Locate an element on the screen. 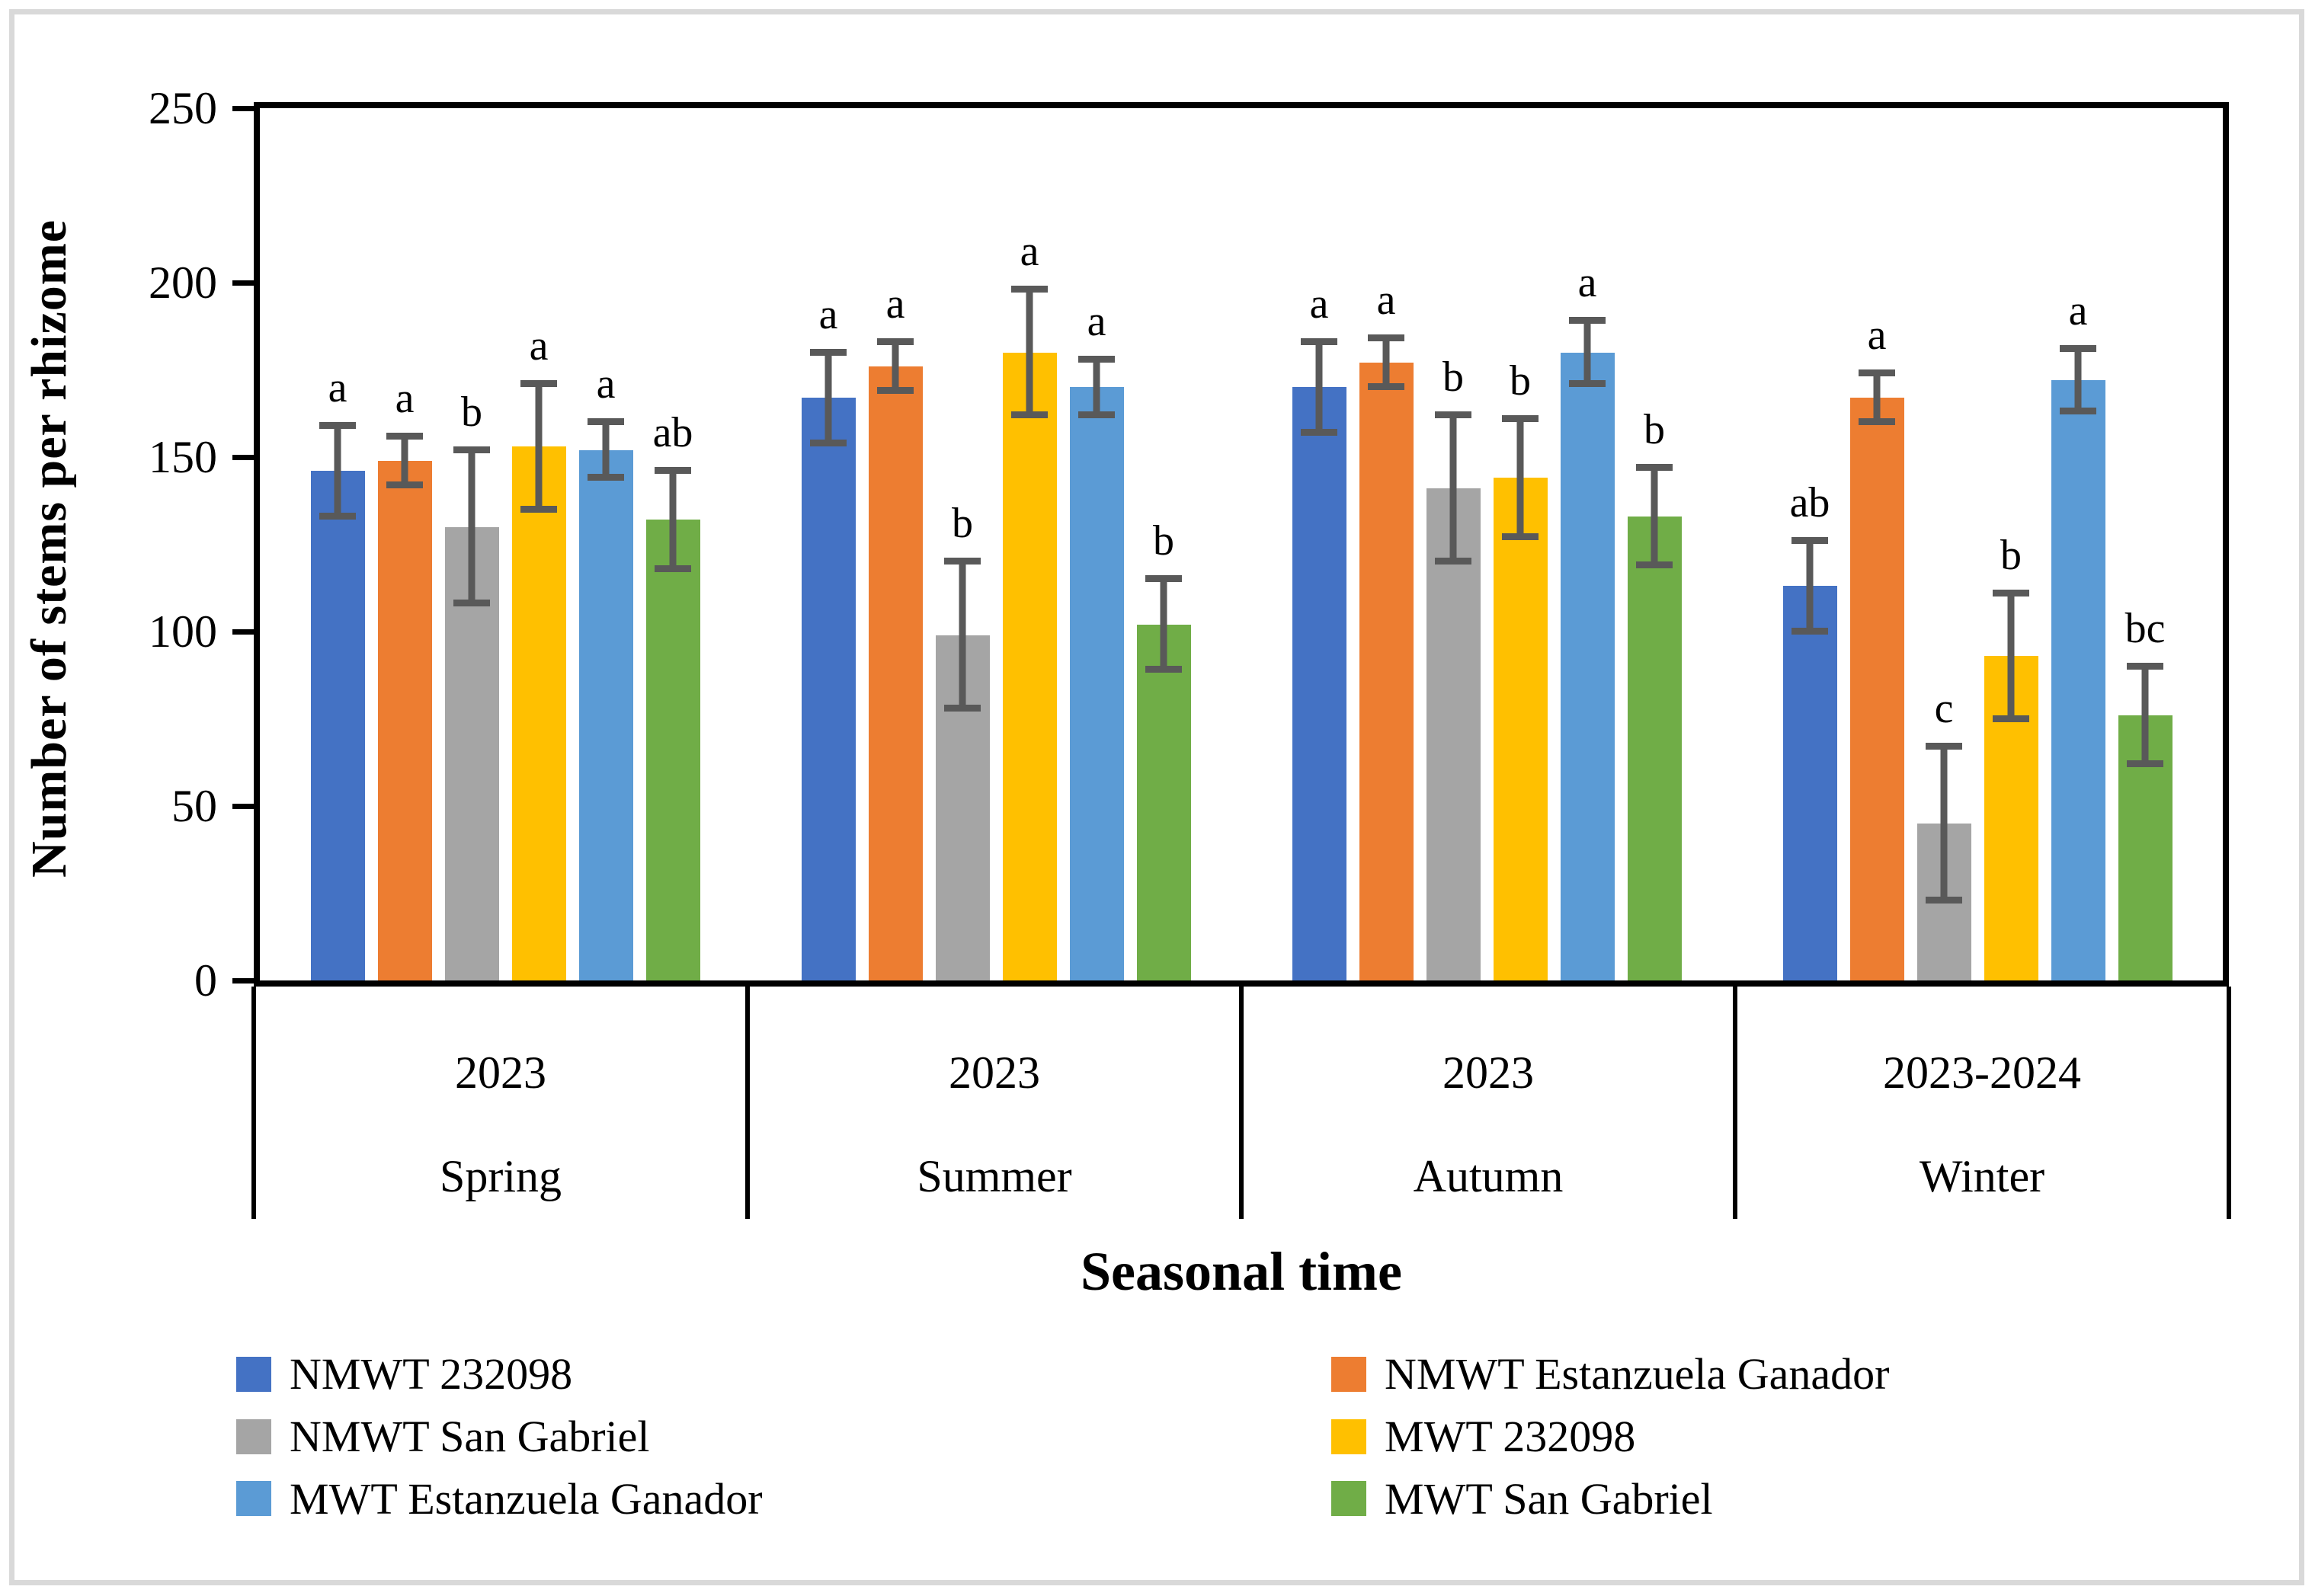 This screenshot has width=2315, height=1596. bar-mwt-estanzuela-ganador-autumn is located at coordinates (1587, 666).